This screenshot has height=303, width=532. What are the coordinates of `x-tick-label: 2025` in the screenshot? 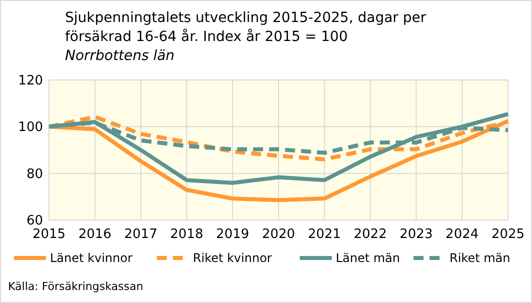 It's located at (508, 234).